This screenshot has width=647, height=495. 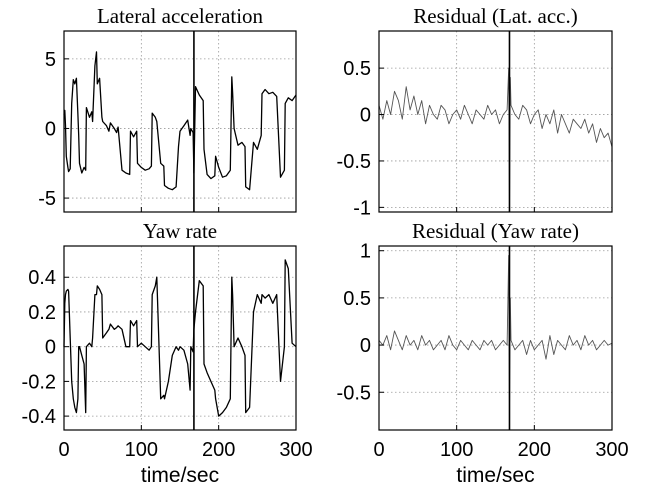 What do you see at coordinates (50, 60) in the screenshot?
I see `y-tick-label: 5` at bounding box center [50, 60].